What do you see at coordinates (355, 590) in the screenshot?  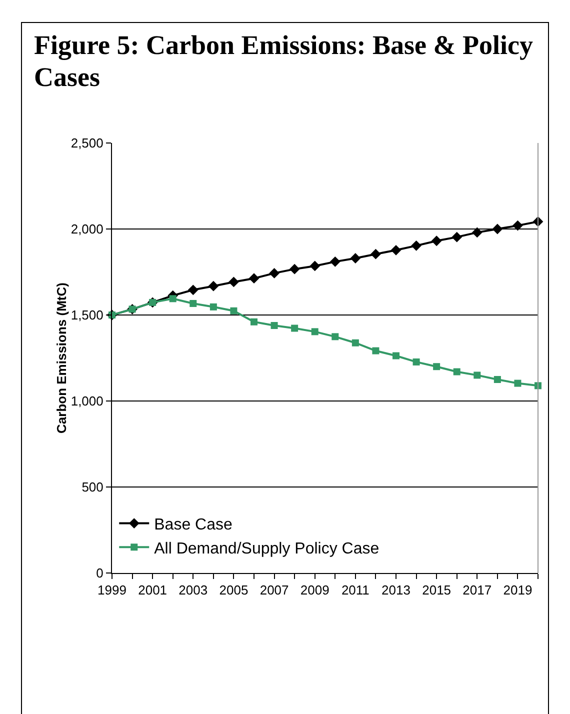 I see `x-tick-label: 2011` at bounding box center [355, 590].